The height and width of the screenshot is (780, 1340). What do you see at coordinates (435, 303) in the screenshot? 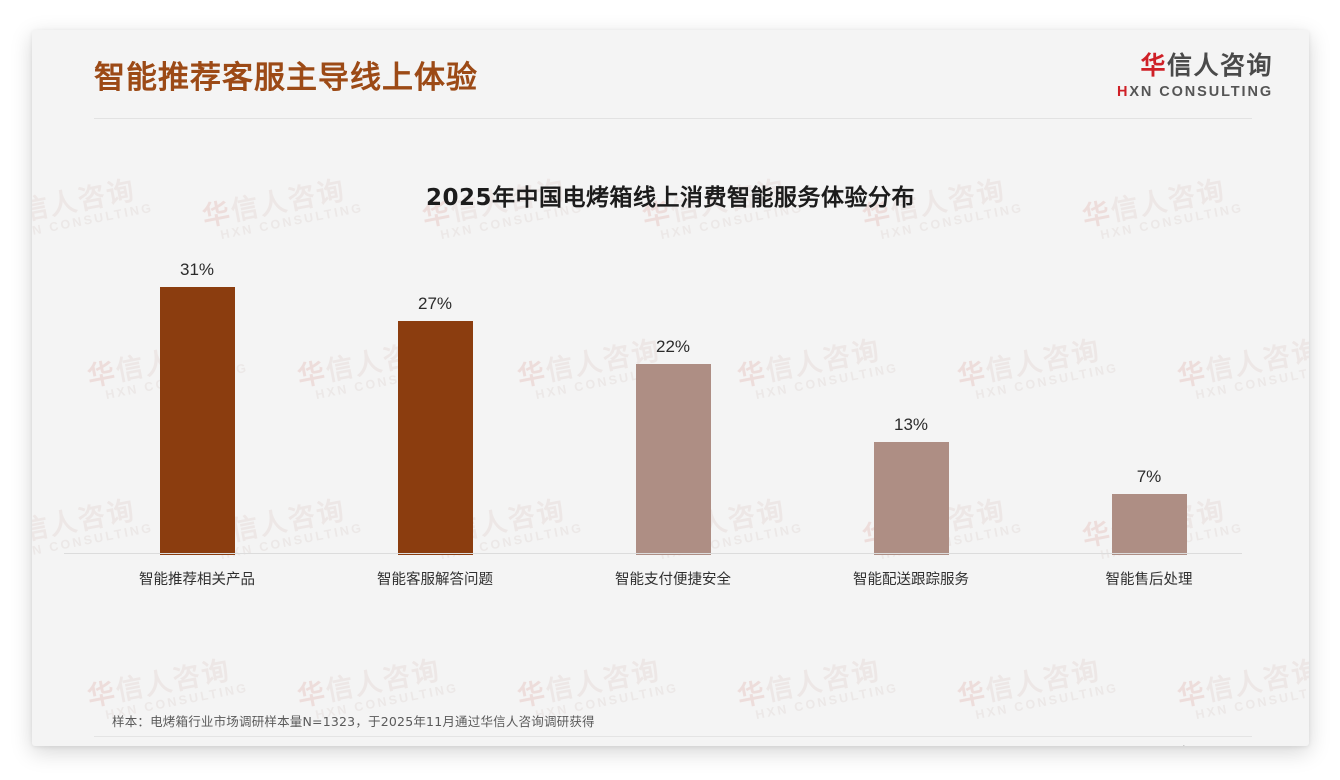
I see `bar-value-label: 27%` at bounding box center [435, 303].